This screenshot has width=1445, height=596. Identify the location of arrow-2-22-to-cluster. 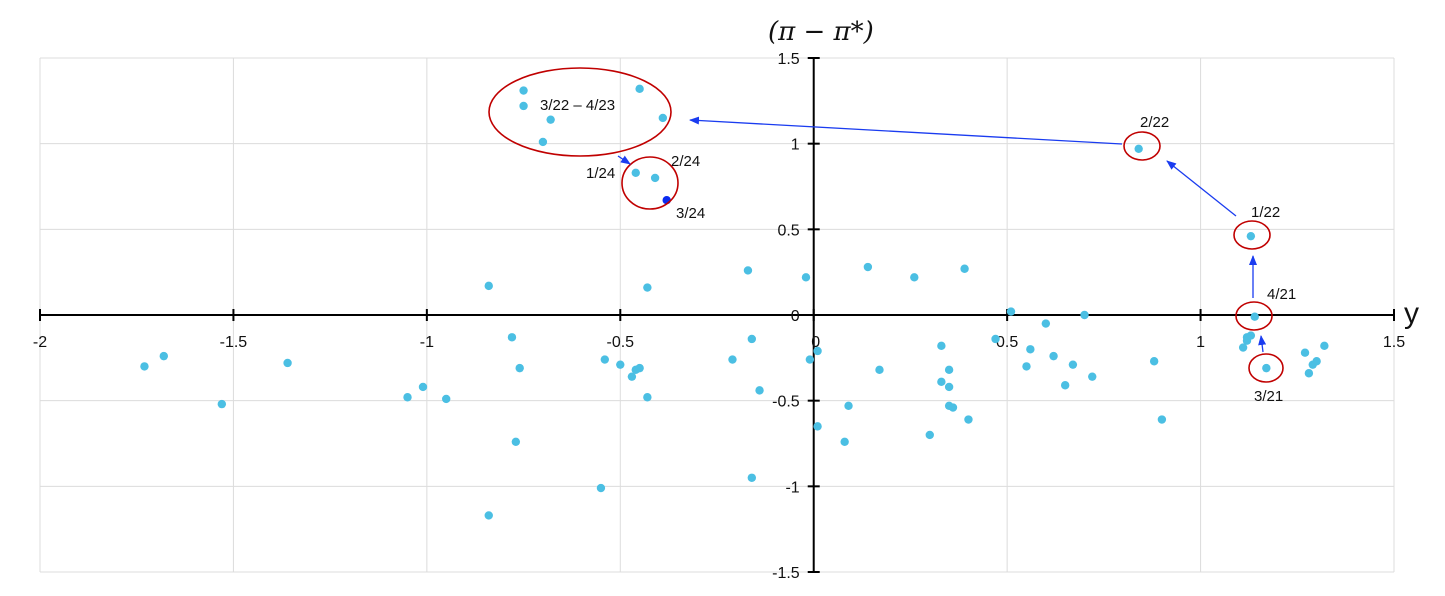
(906, 130).